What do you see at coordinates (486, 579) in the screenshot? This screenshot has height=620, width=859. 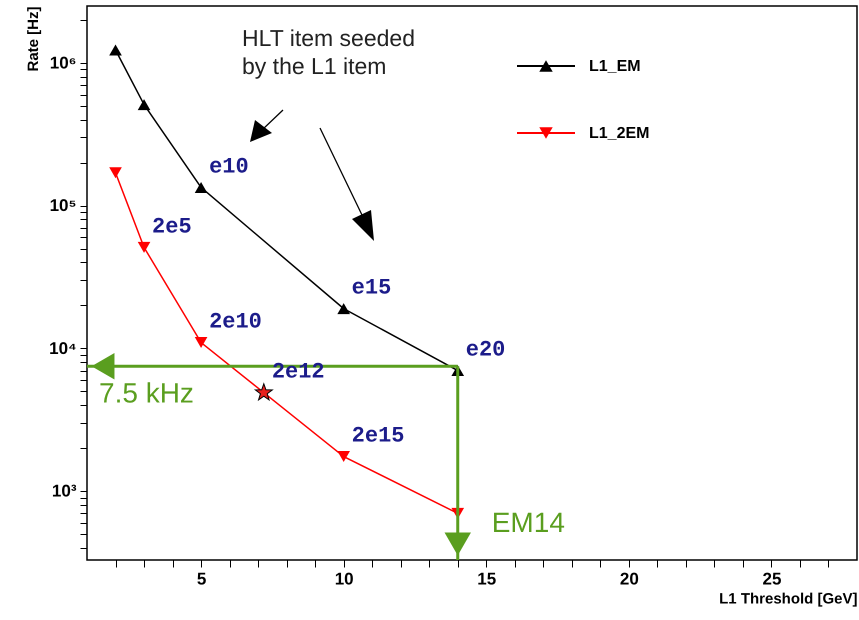 I see `x-tick-label: 15` at bounding box center [486, 579].